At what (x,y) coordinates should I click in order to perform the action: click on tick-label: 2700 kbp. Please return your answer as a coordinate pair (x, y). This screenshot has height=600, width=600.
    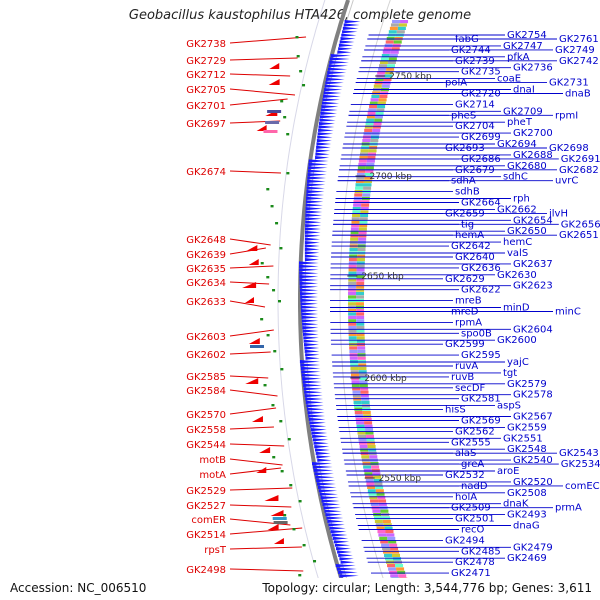
    Looking at the image, I should click on (391, 177).